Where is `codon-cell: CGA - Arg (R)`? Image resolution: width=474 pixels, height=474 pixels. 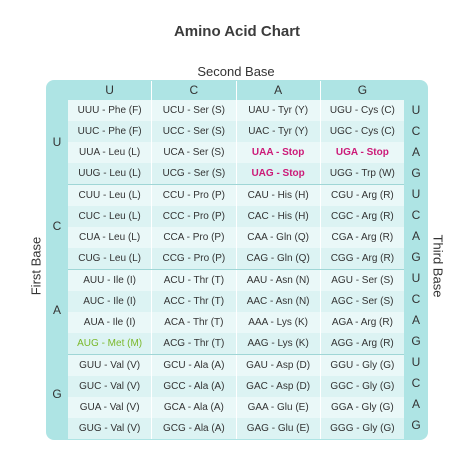
codon-cell: CGA - Arg (R) is located at coordinates (362, 237).